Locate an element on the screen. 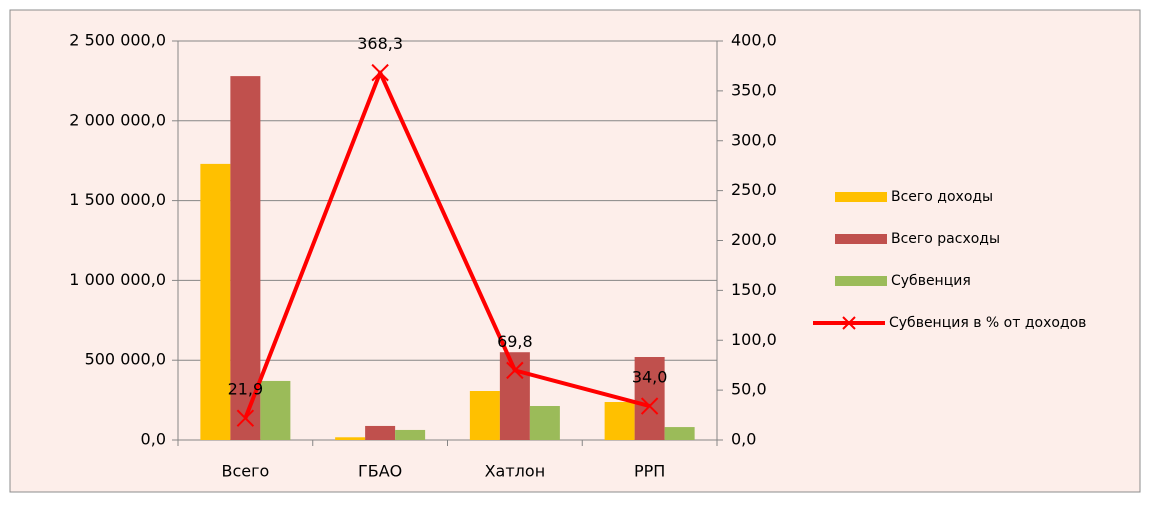  legend-label: Всего доходы is located at coordinates (942, 197).